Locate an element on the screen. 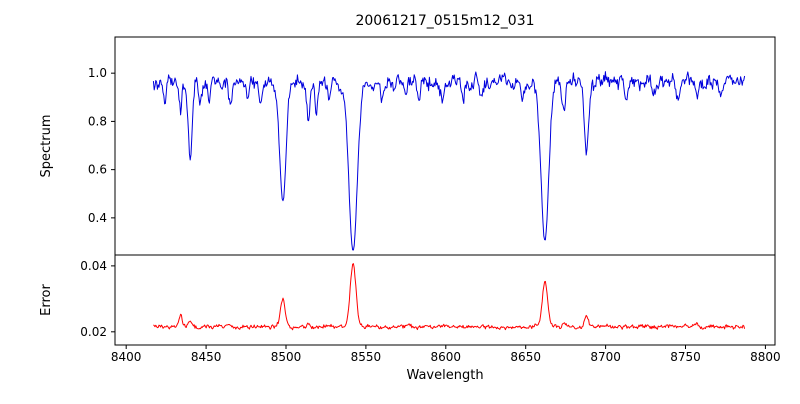 Image resolution: width=800 pixels, height=404 pixels. y-tick-label: 0.04 is located at coordinates (93, 266).